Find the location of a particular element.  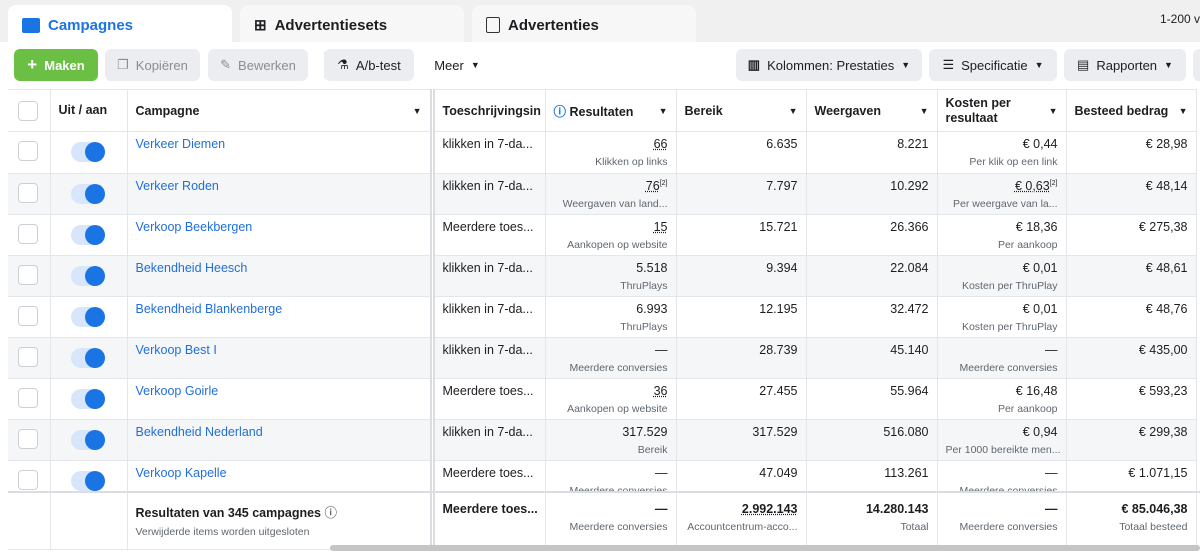

results-value: — is located at coordinates (661, 472).